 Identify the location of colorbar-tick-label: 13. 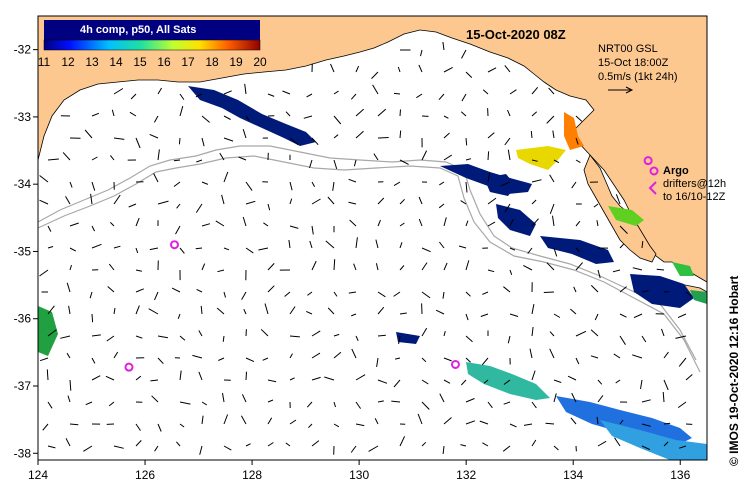
(92, 62).